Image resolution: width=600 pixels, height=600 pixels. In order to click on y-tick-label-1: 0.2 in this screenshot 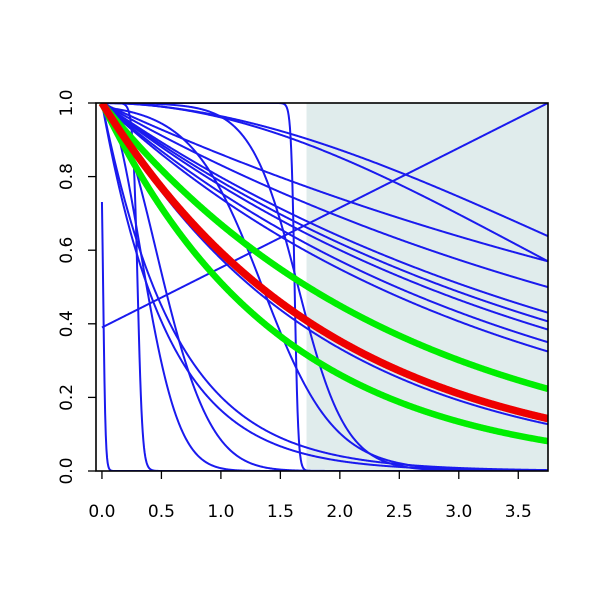, I will do `click(67, 397)`.